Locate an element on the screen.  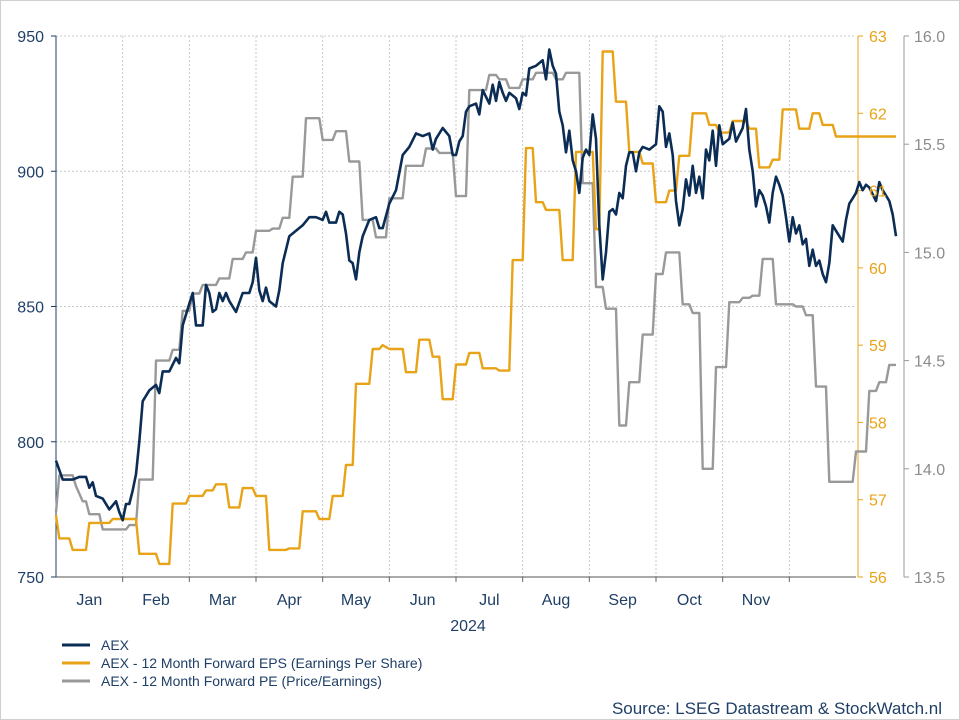
pe-tick-label: 13.5 is located at coordinates (929, 578).